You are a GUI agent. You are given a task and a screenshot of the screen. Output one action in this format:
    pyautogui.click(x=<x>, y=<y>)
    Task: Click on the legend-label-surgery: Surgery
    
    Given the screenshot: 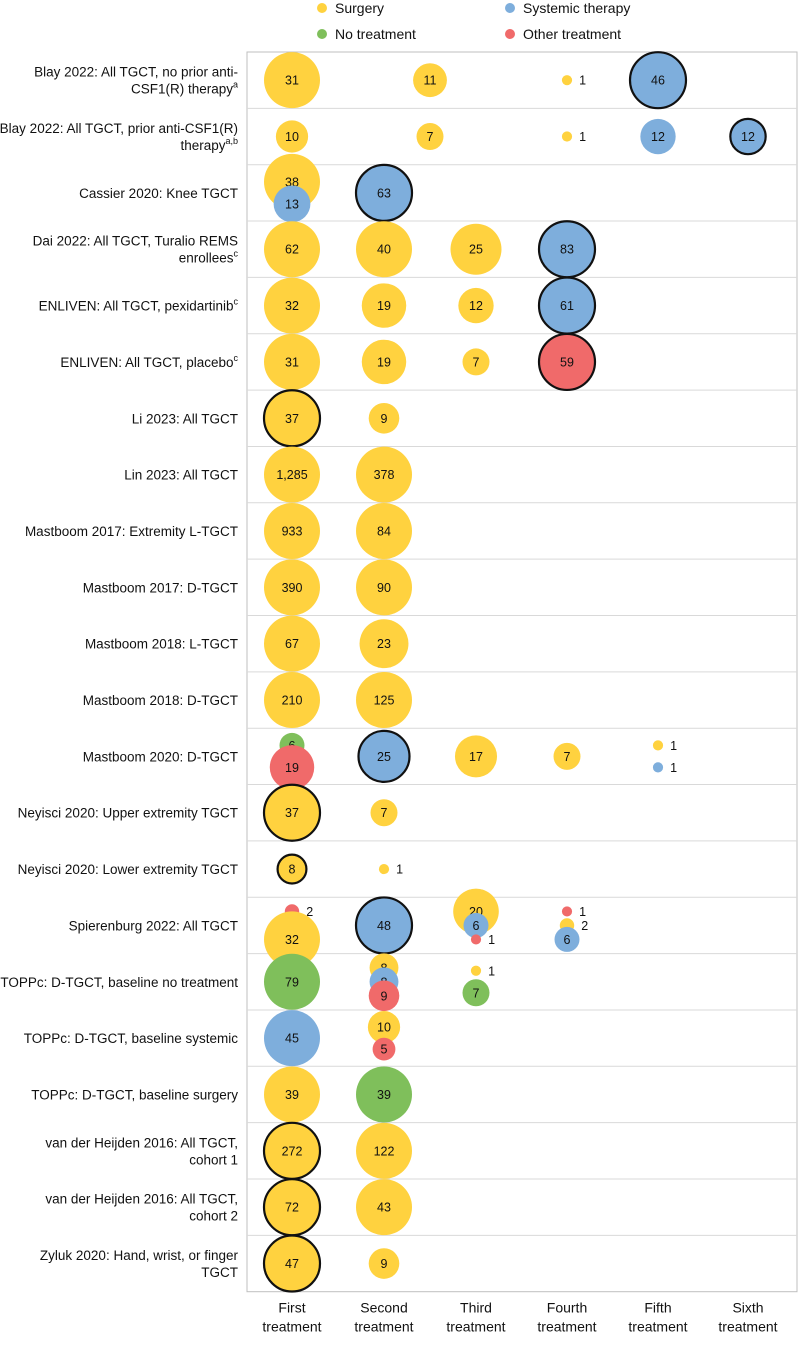 What is the action you would take?
    pyautogui.click(x=359, y=8)
    